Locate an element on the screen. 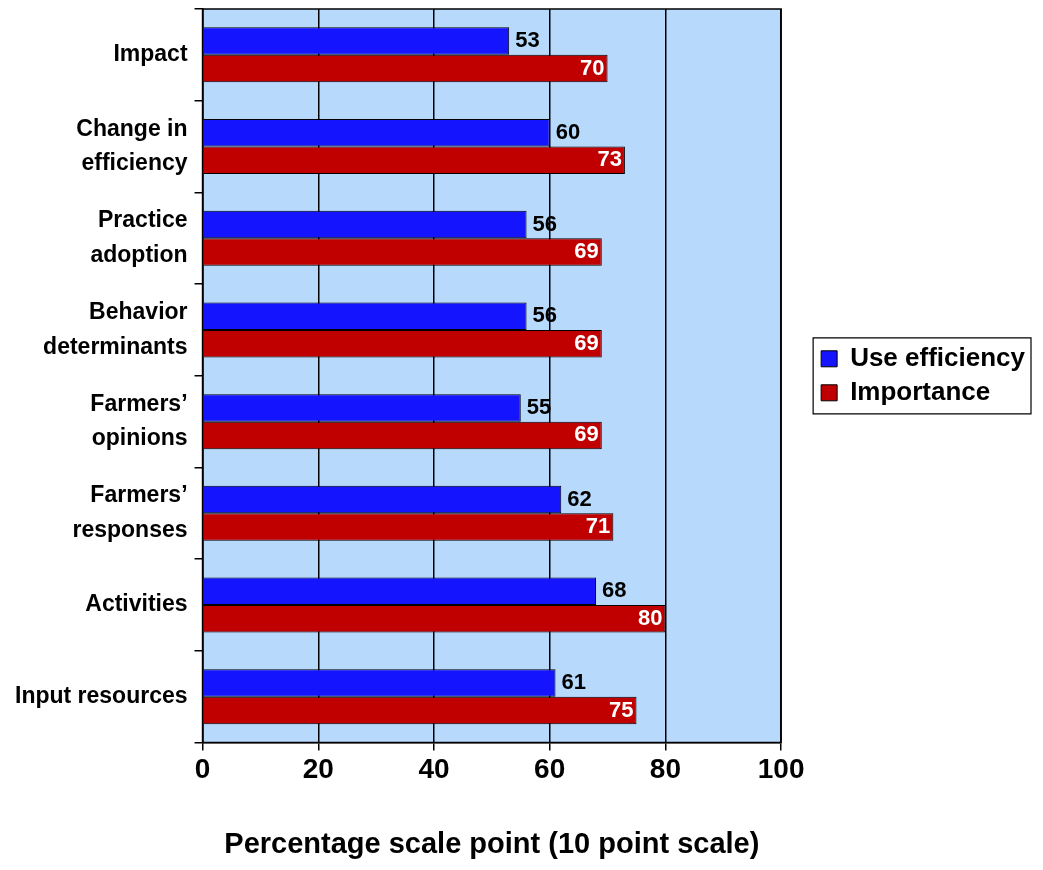 Image resolution: width=1043 pixels, height=870 pixels. y-tick-label: Practice adoption is located at coordinates (139, 236).